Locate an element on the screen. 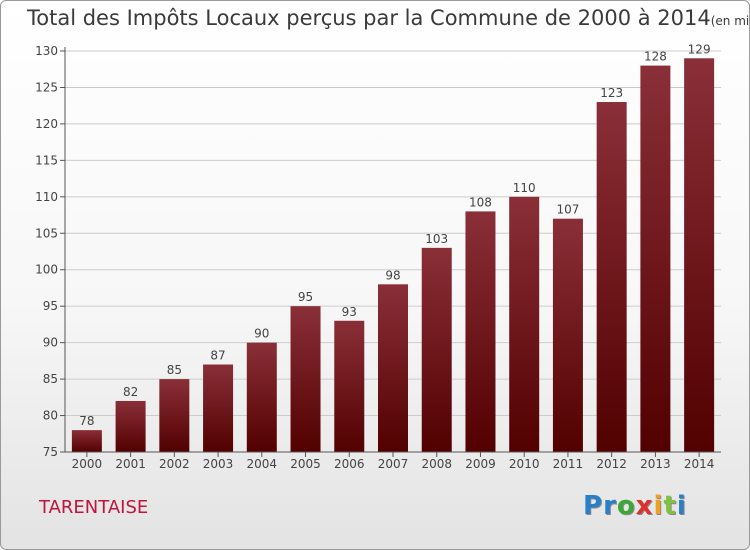 Image resolution: width=750 pixels, height=550 pixels. x-tick-label: 2000 is located at coordinates (87, 464).